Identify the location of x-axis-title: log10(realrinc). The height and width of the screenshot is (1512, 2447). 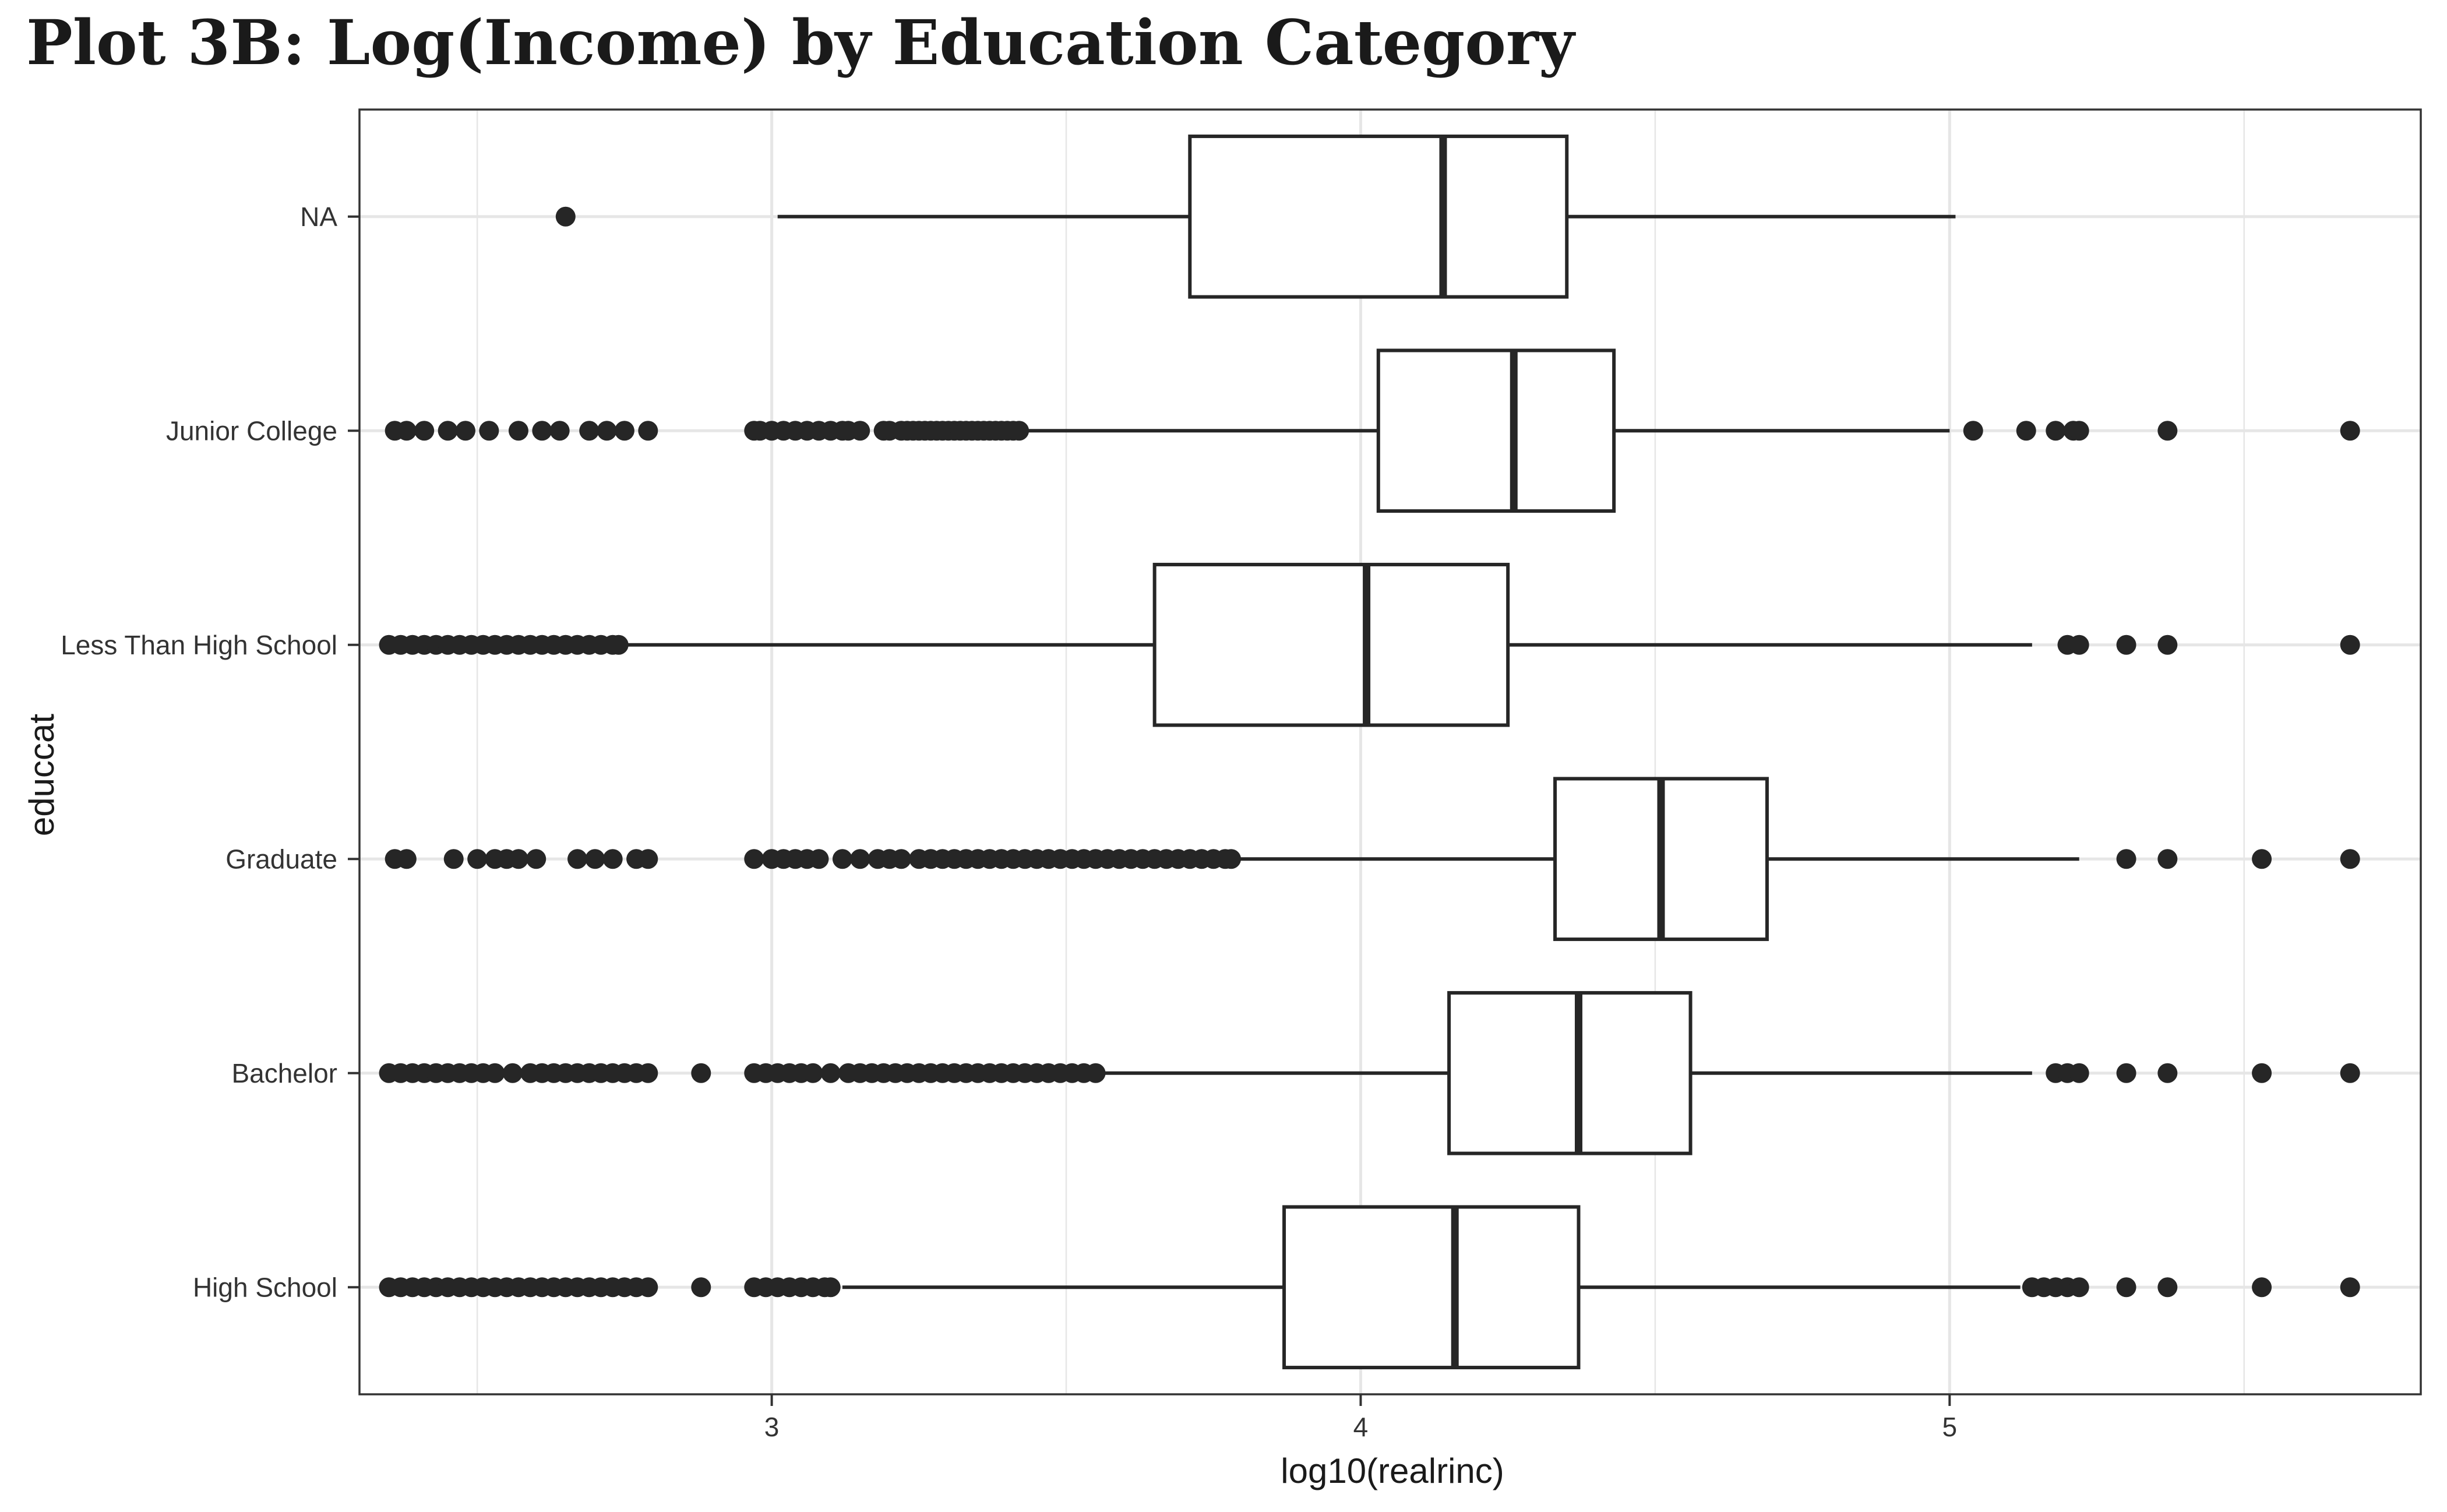
(1392, 1470).